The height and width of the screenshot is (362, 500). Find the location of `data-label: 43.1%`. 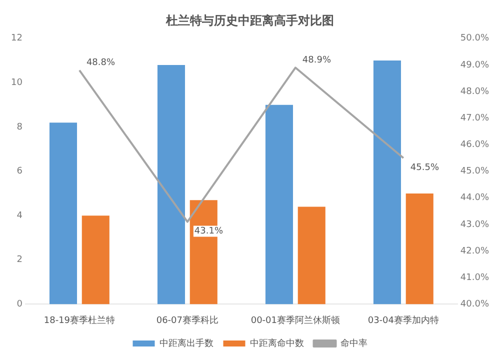

data-label: 43.1% is located at coordinates (209, 231).